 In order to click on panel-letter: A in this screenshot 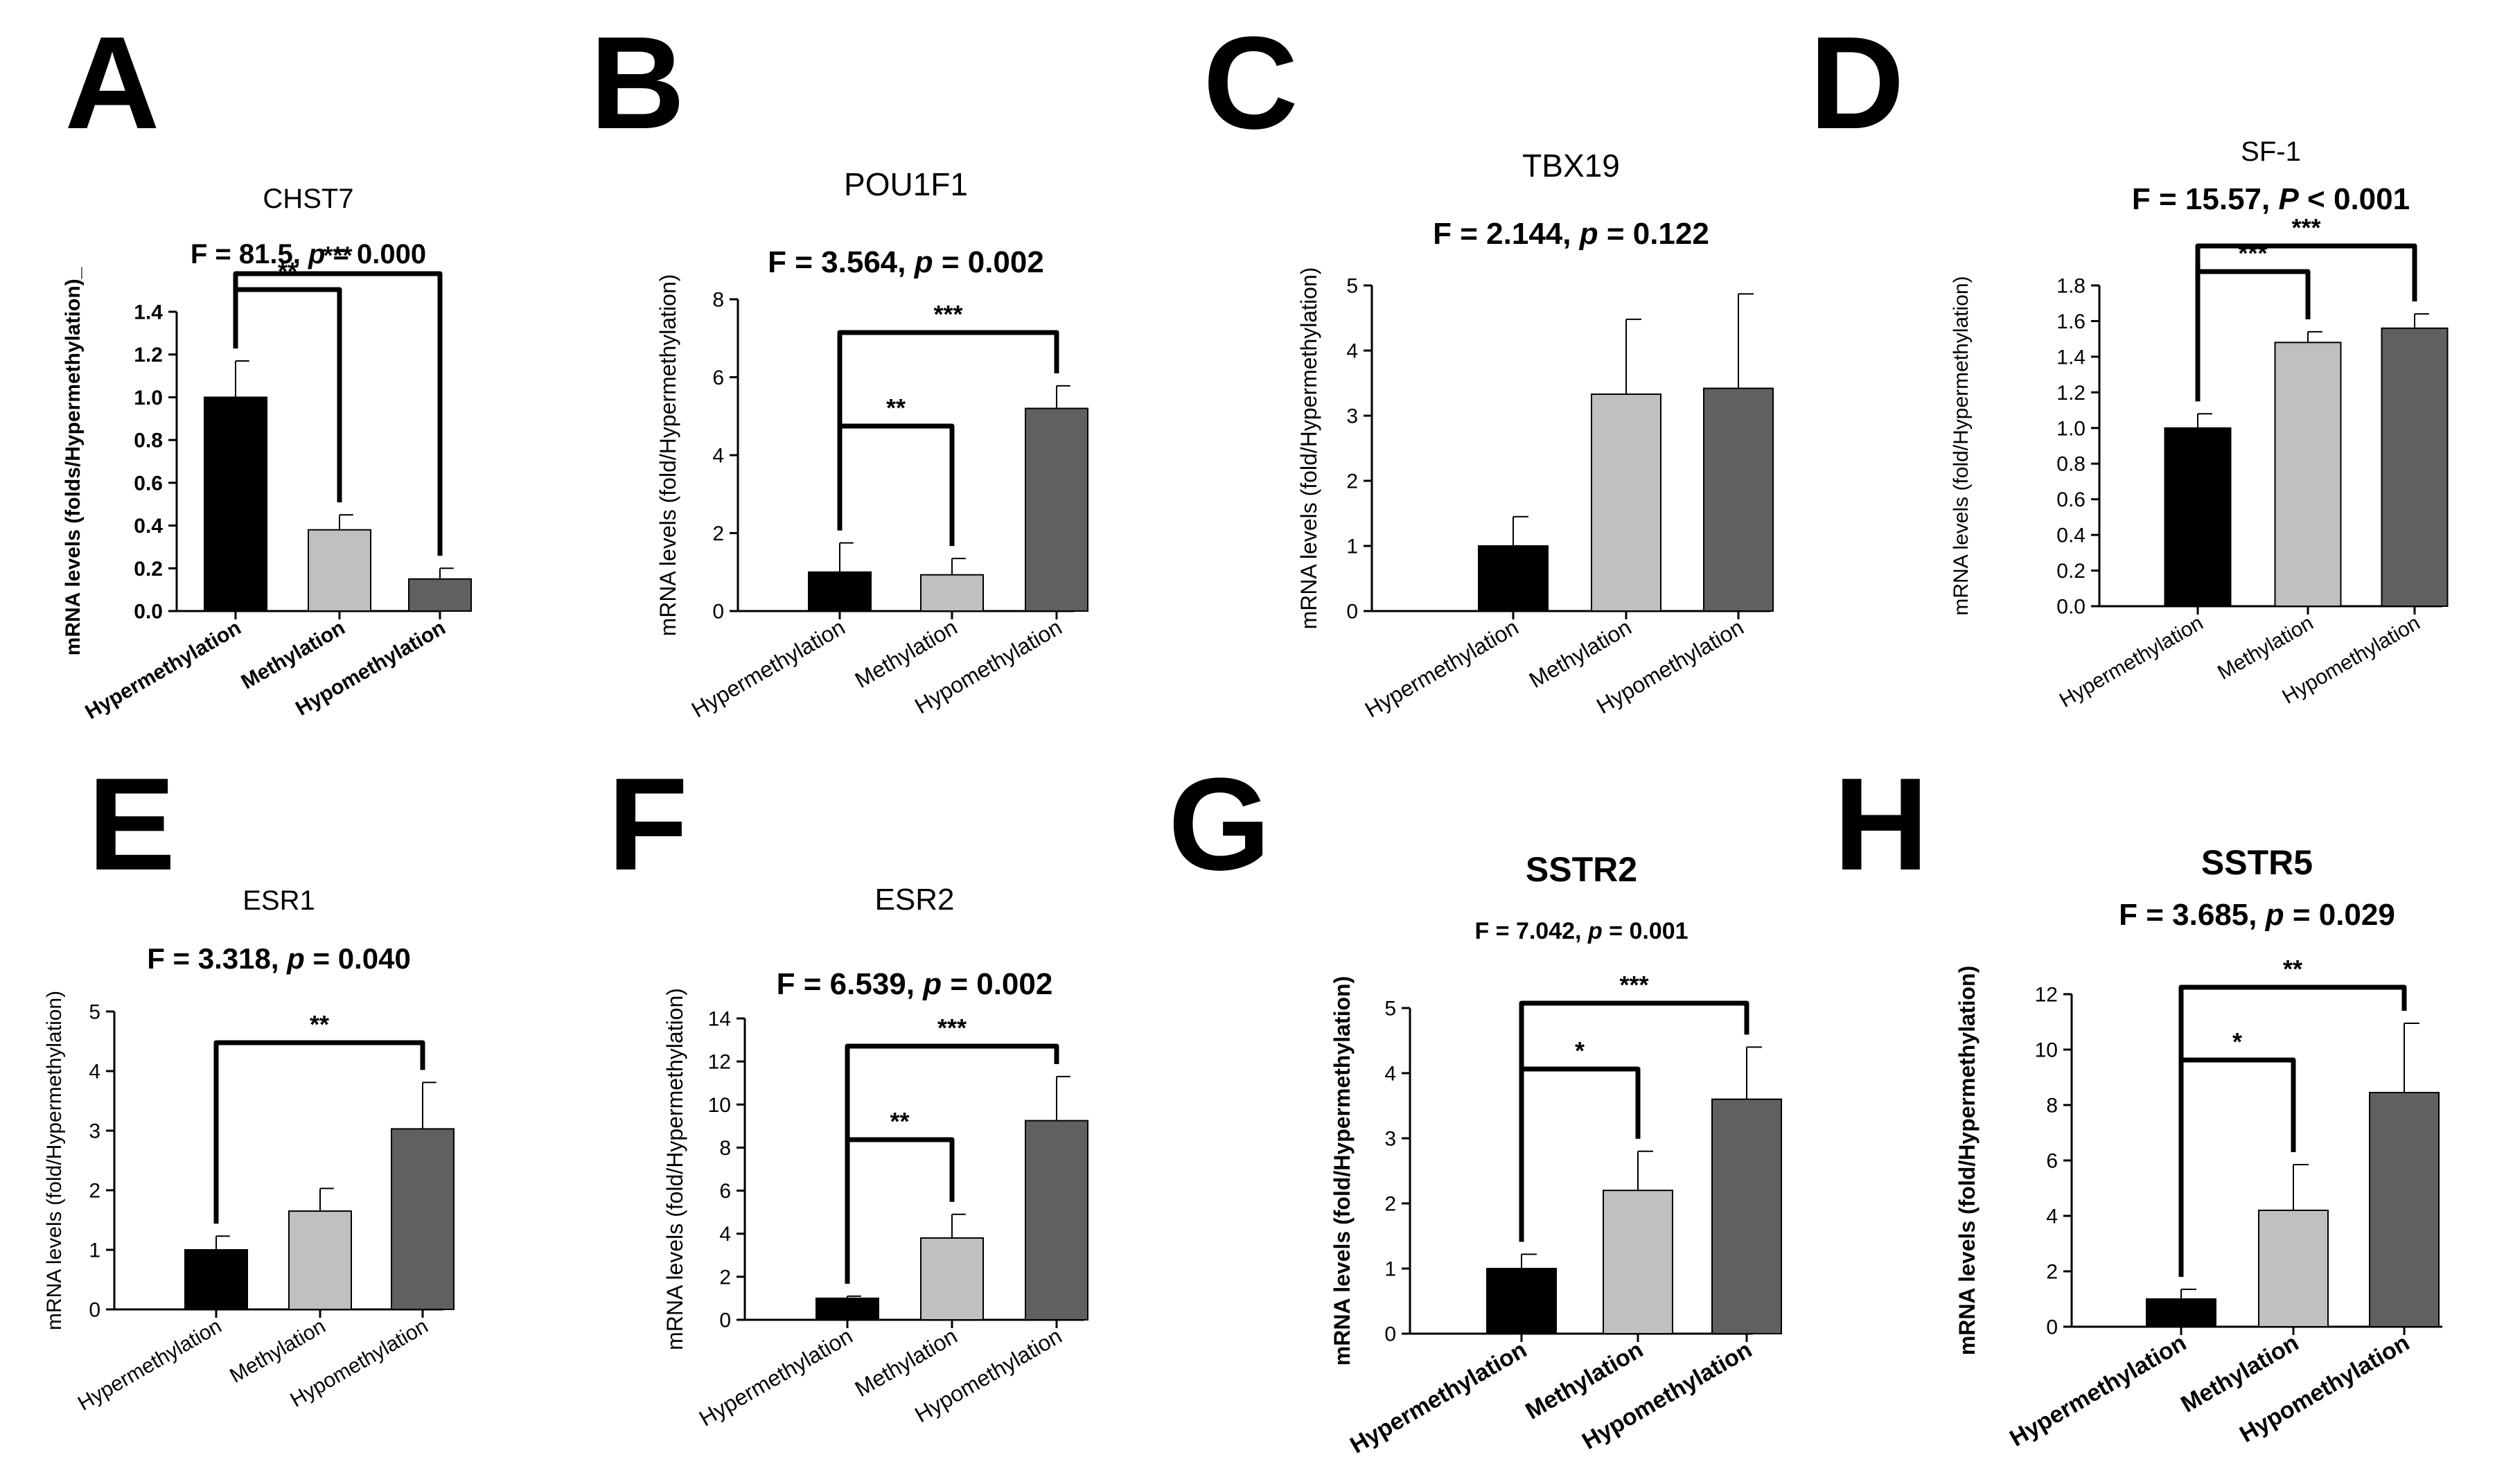, I will do `click(111, 83)`.